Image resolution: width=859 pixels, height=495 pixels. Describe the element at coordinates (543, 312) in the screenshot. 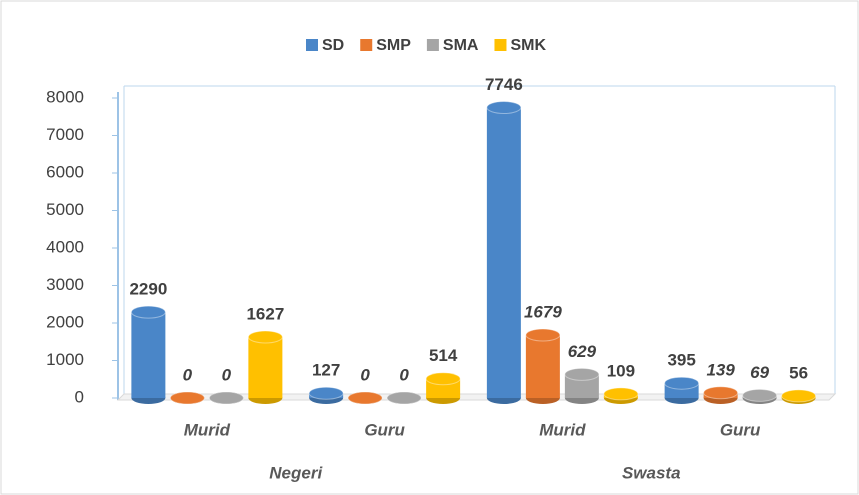

I see `value-label: 1679` at that location.